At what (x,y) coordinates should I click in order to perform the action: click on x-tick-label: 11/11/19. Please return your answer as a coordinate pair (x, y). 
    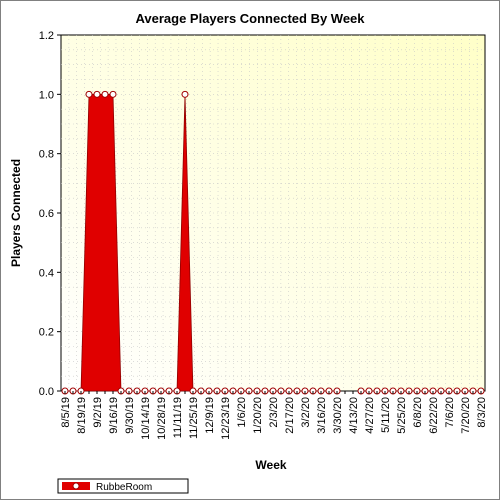
    Looking at the image, I should click on (178, 417).